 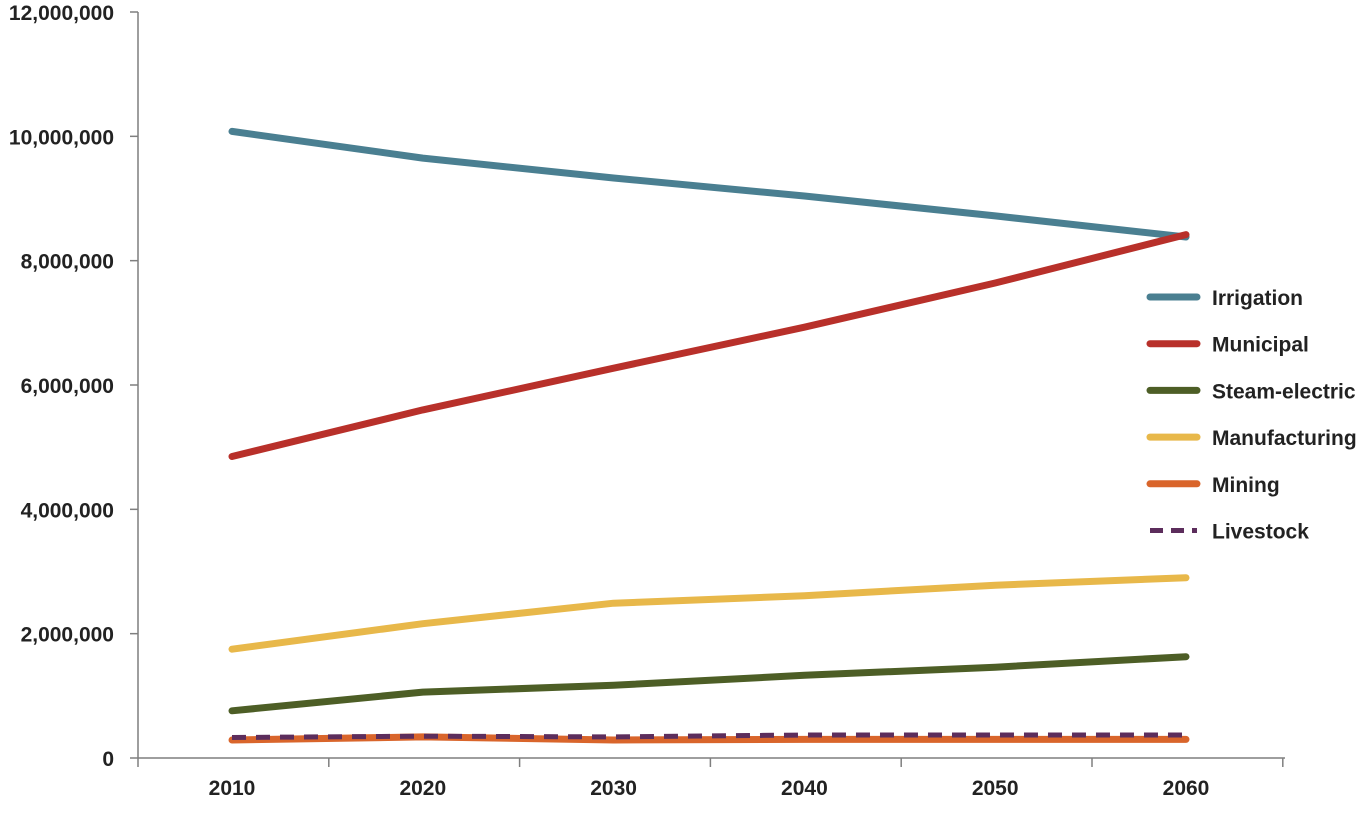 What do you see at coordinates (1257, 298) in the screenshot?
I see `legend-label-irrigation: Irrigation` at bounding box center [1257, 298].